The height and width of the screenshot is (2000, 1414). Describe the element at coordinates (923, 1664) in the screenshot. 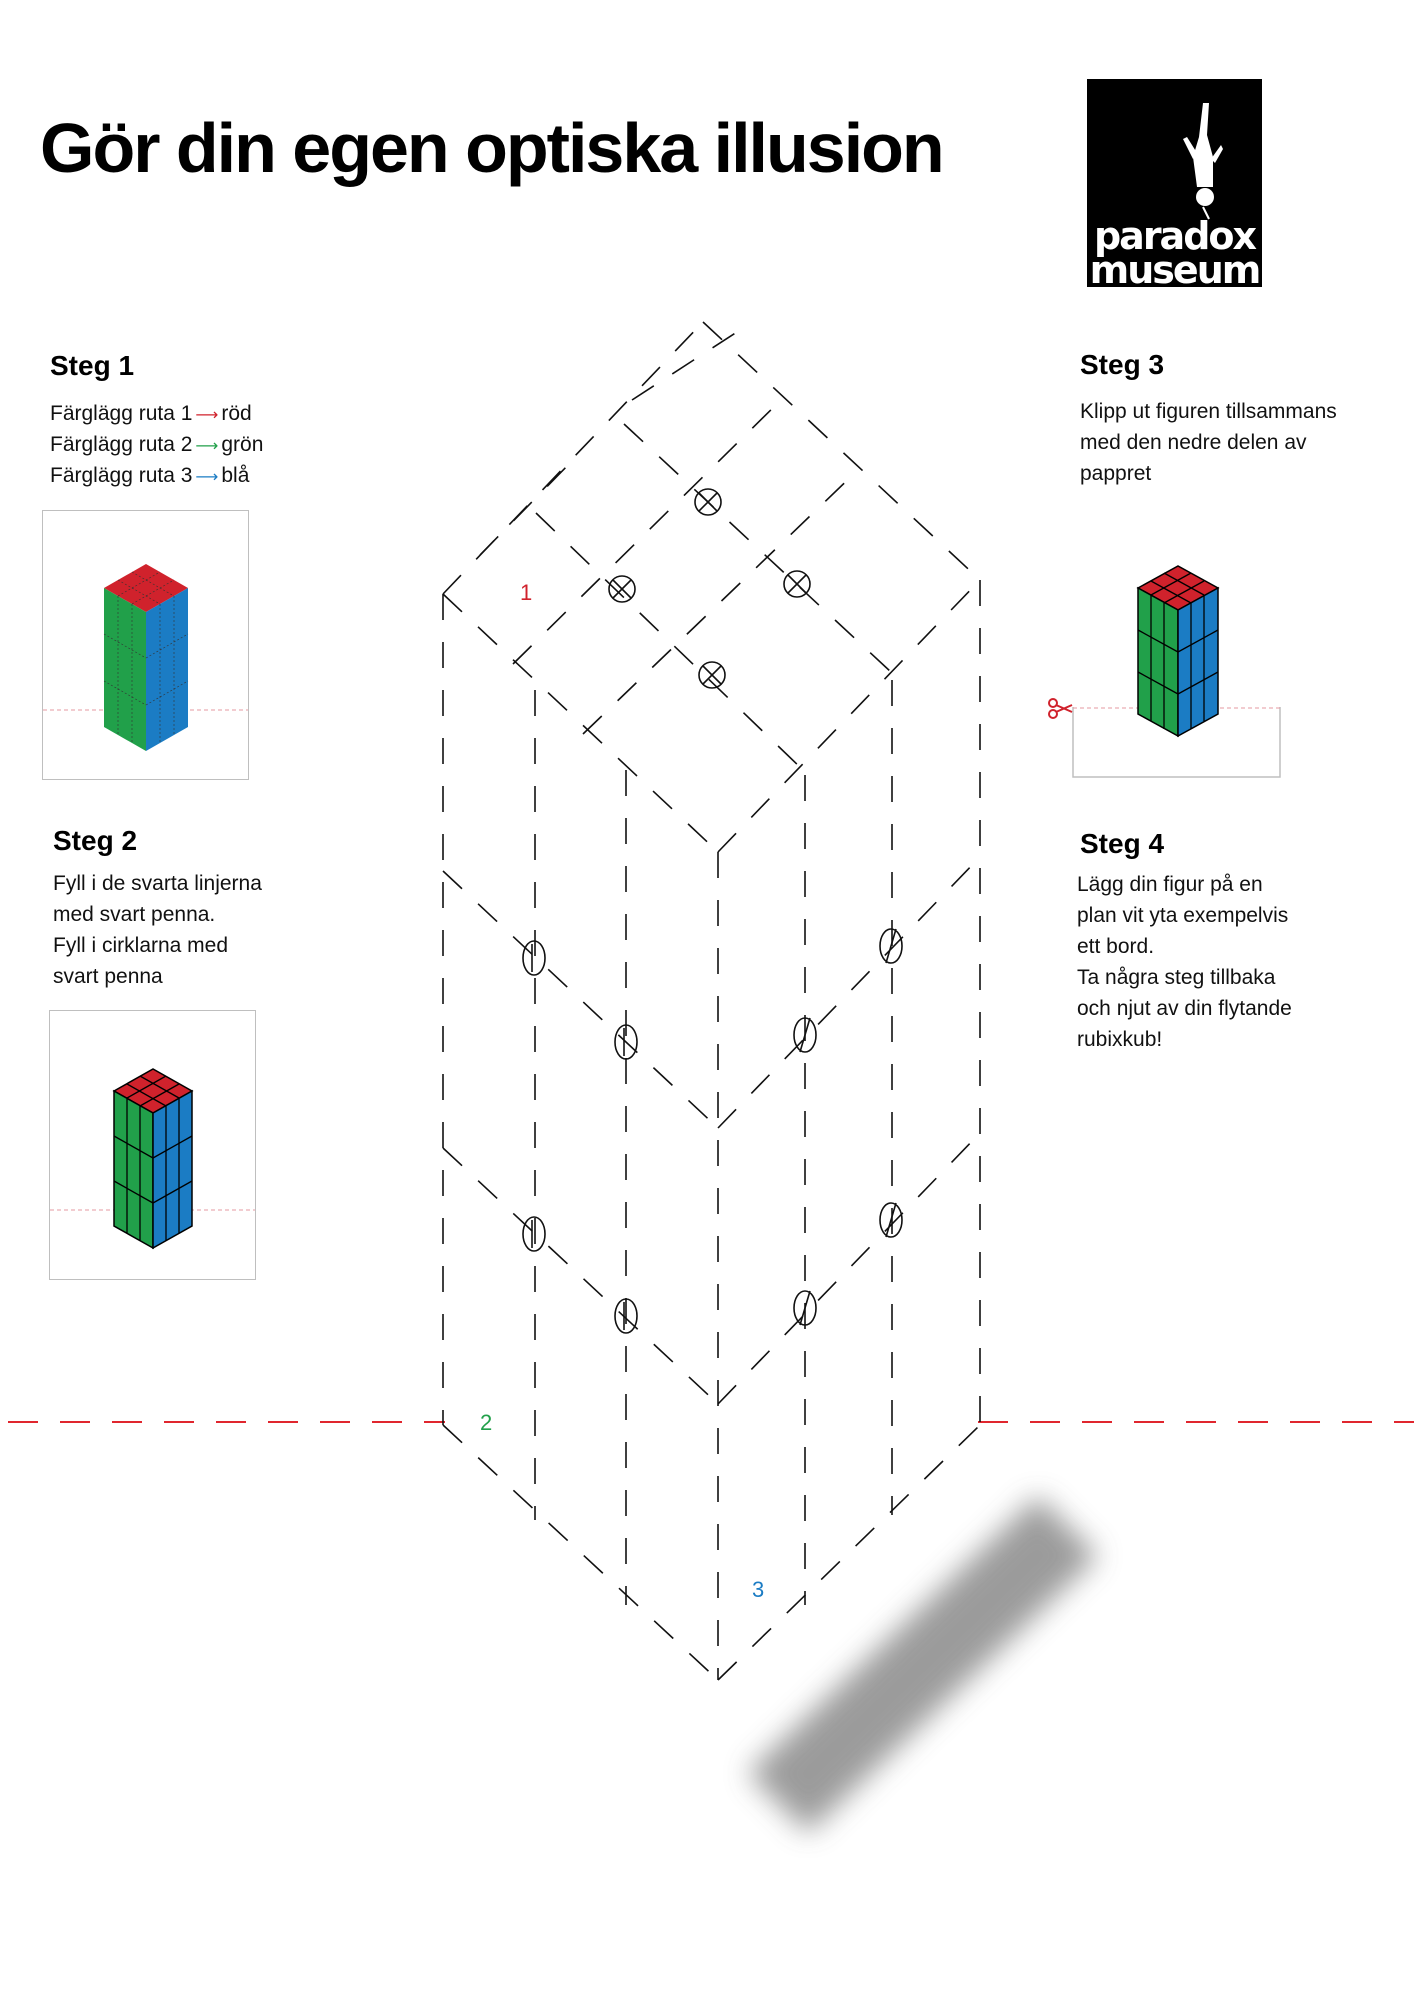

I see `blurred-shadow` at that location.